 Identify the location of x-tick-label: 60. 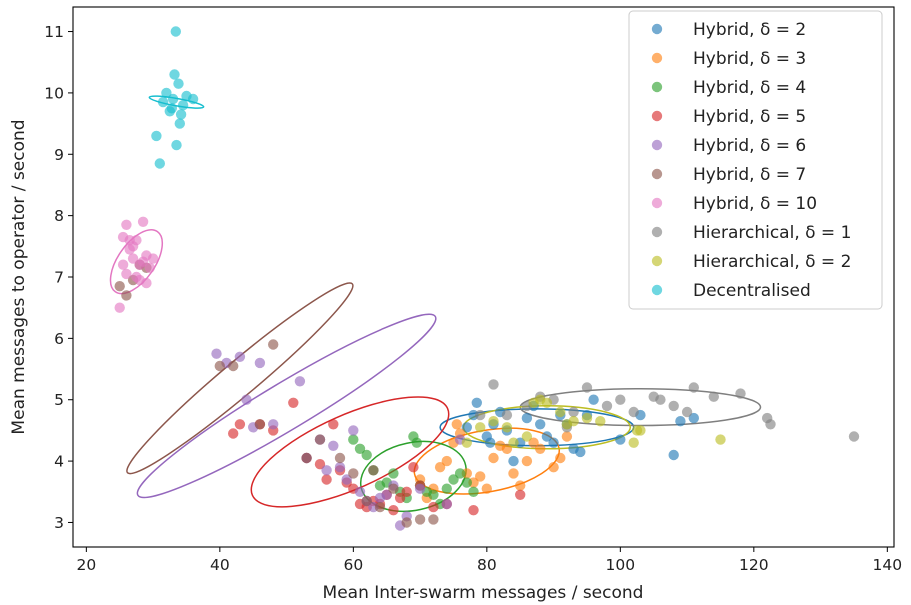
(353, 565).